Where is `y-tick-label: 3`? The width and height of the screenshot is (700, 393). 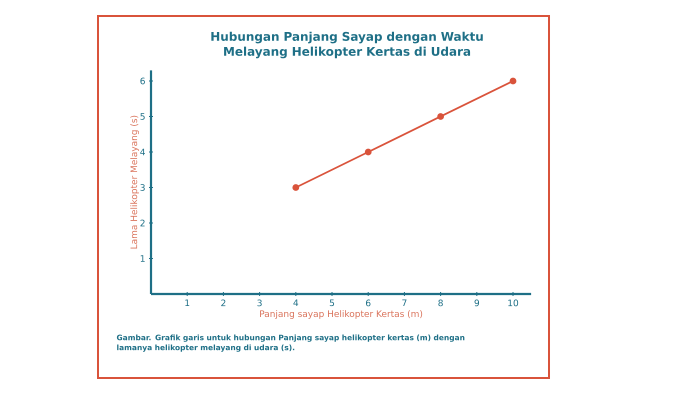
y-tick-label: 3 is located at coordinates (142, 187).